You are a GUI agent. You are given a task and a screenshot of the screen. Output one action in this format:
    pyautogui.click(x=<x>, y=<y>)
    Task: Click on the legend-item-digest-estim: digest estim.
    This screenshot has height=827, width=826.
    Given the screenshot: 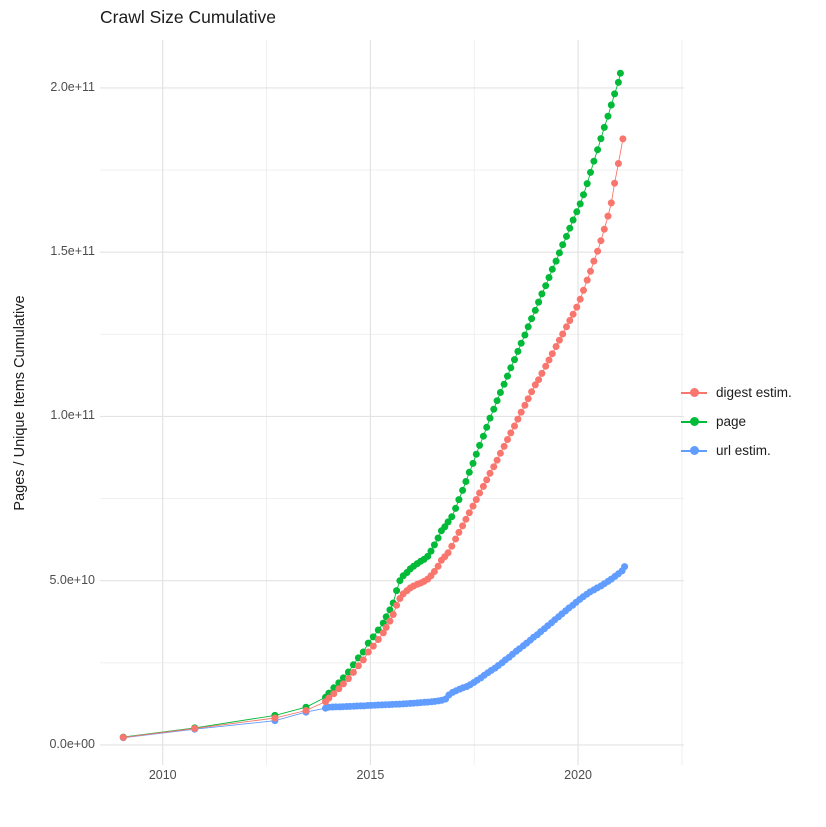 What is the action you would take?
    pyautogui.click(x=736, y=392)
    